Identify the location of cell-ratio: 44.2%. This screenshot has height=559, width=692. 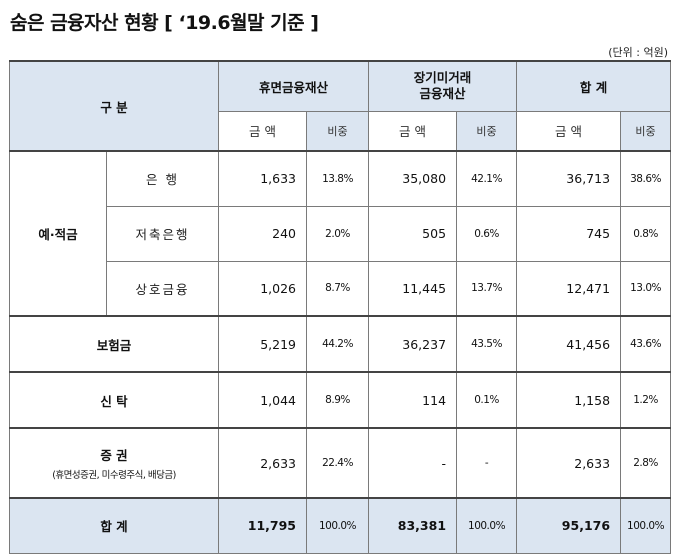
(338, 344).